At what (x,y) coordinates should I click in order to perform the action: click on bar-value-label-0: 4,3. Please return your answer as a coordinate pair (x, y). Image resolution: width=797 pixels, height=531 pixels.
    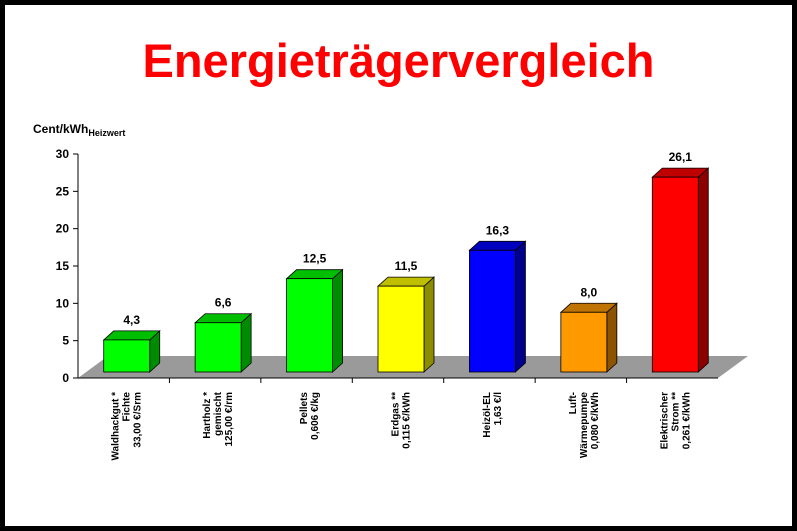
    Looking at the image, I should click on (131, 320).